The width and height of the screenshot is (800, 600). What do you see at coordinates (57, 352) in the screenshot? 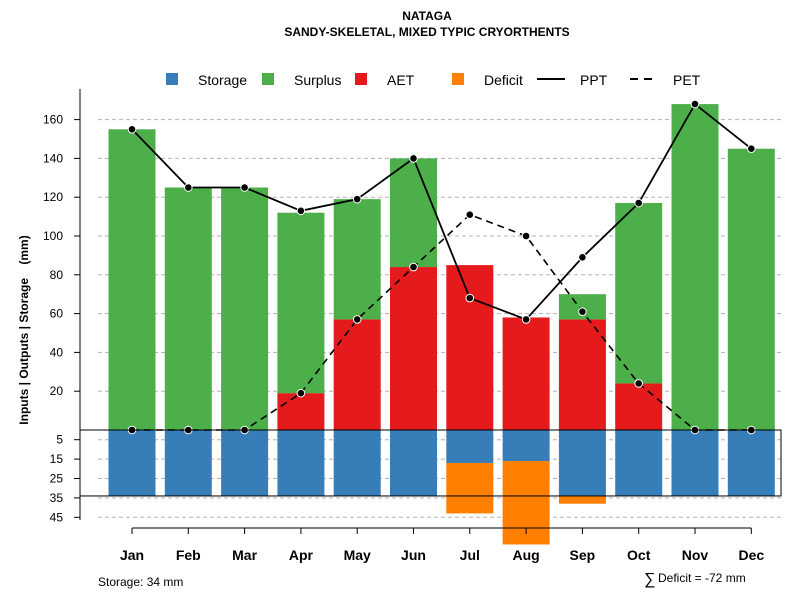
I see `y-tick-label: 40` at bounding box center [57, 352].